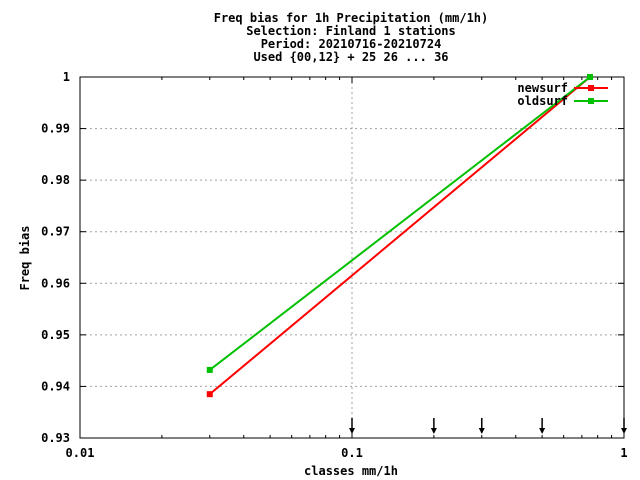 The height and width of the screenshot is (480, 640). What do you see at coordinates (351, 471) in the screenshot?
I see `x-axis-label: classes mm/1h` at bounding box center [351, 471].